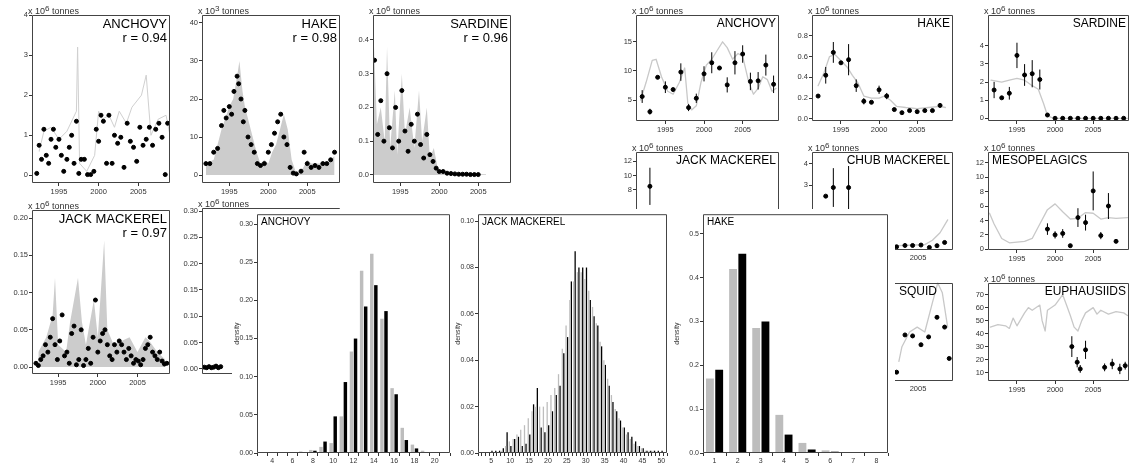  What do you see at coordinates (898, 160) in the screenshot?
I see `chart-title: CHUB MACKEREL` at bounding box center [898, 160].